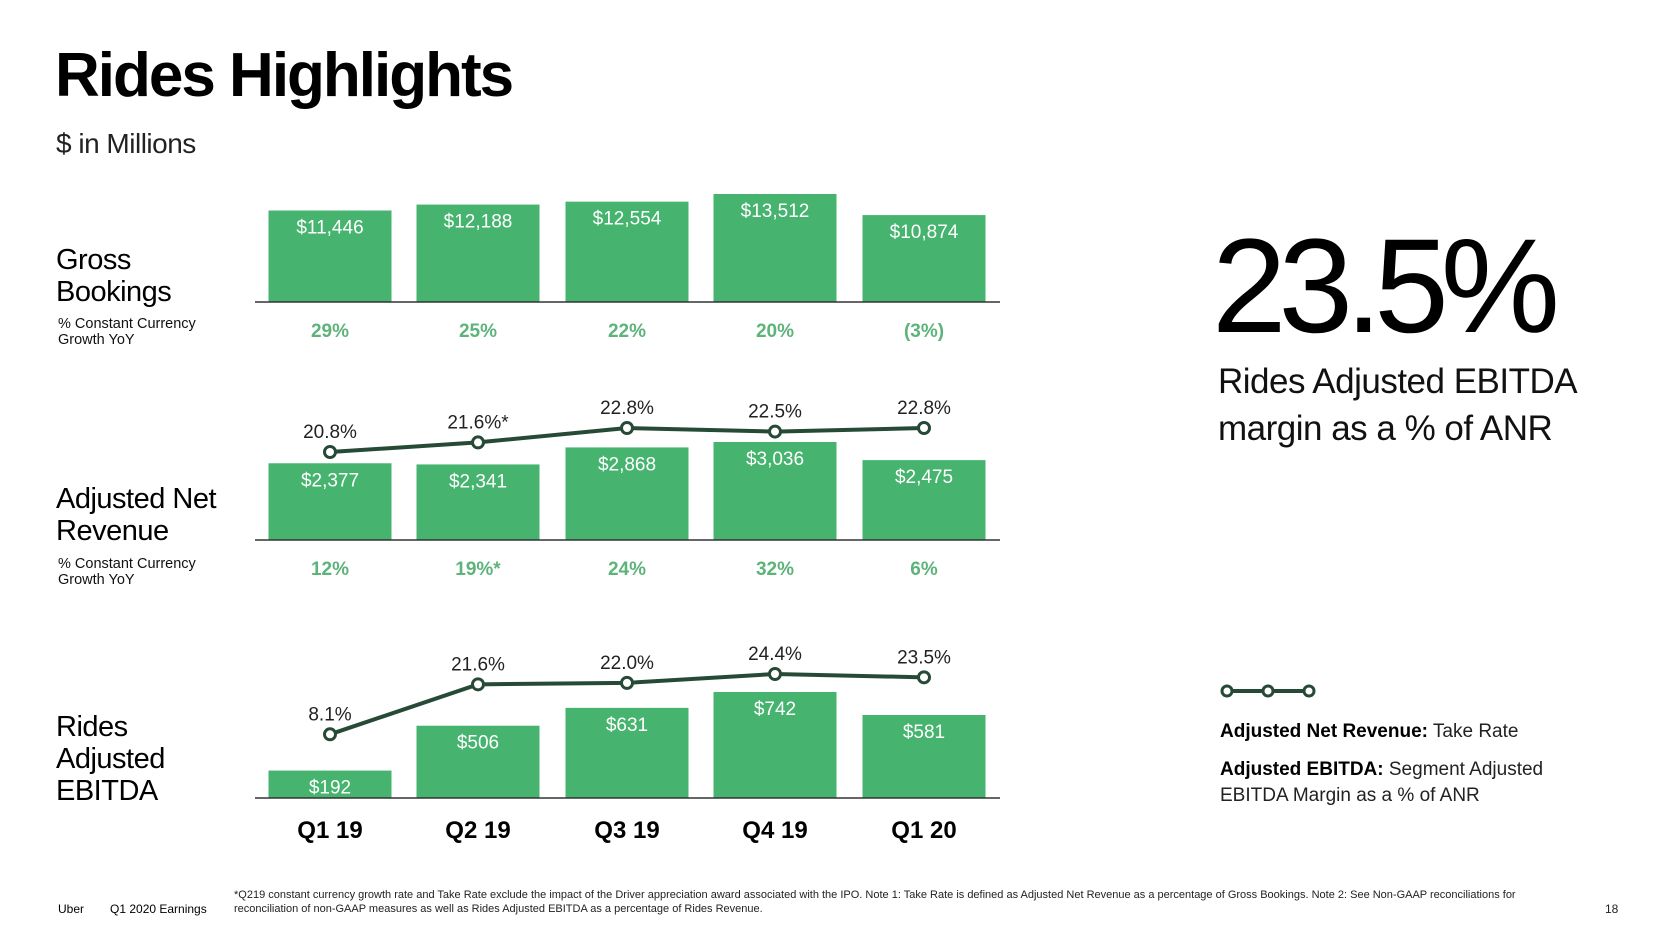  Describe the element at coordinates (478, 743) in the screenshot. I see `rides-adjusted-ebitda-bar-label-2: $506` at that location.